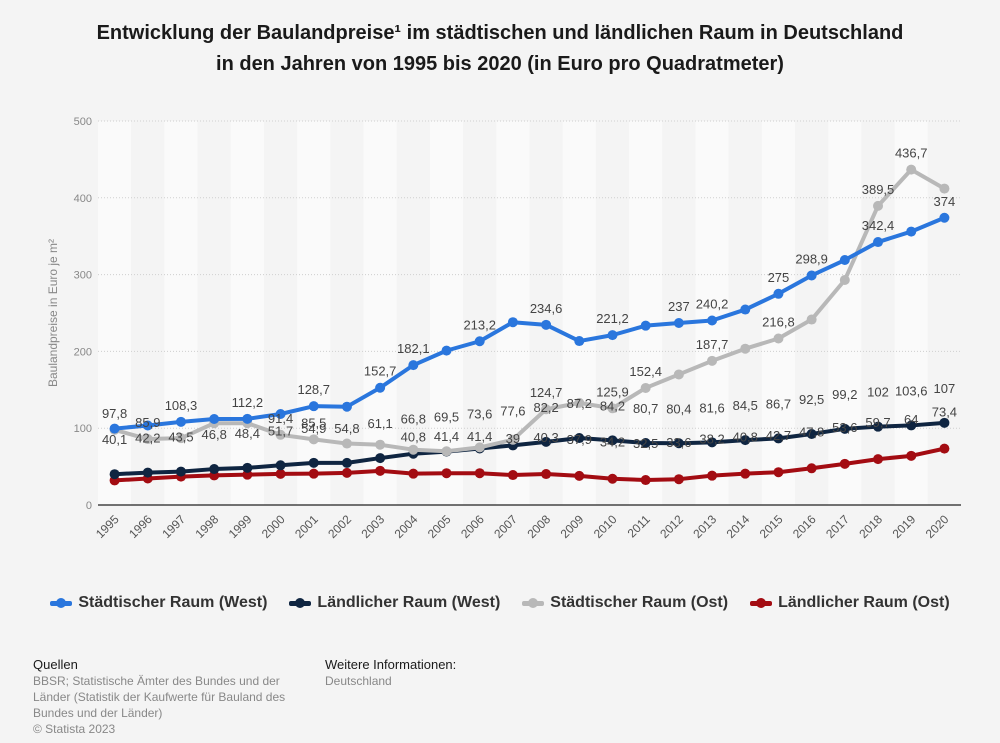  Describe the element at coordinates (878, 189) in the screenshot. I see `data-label: 389,5` at that location.